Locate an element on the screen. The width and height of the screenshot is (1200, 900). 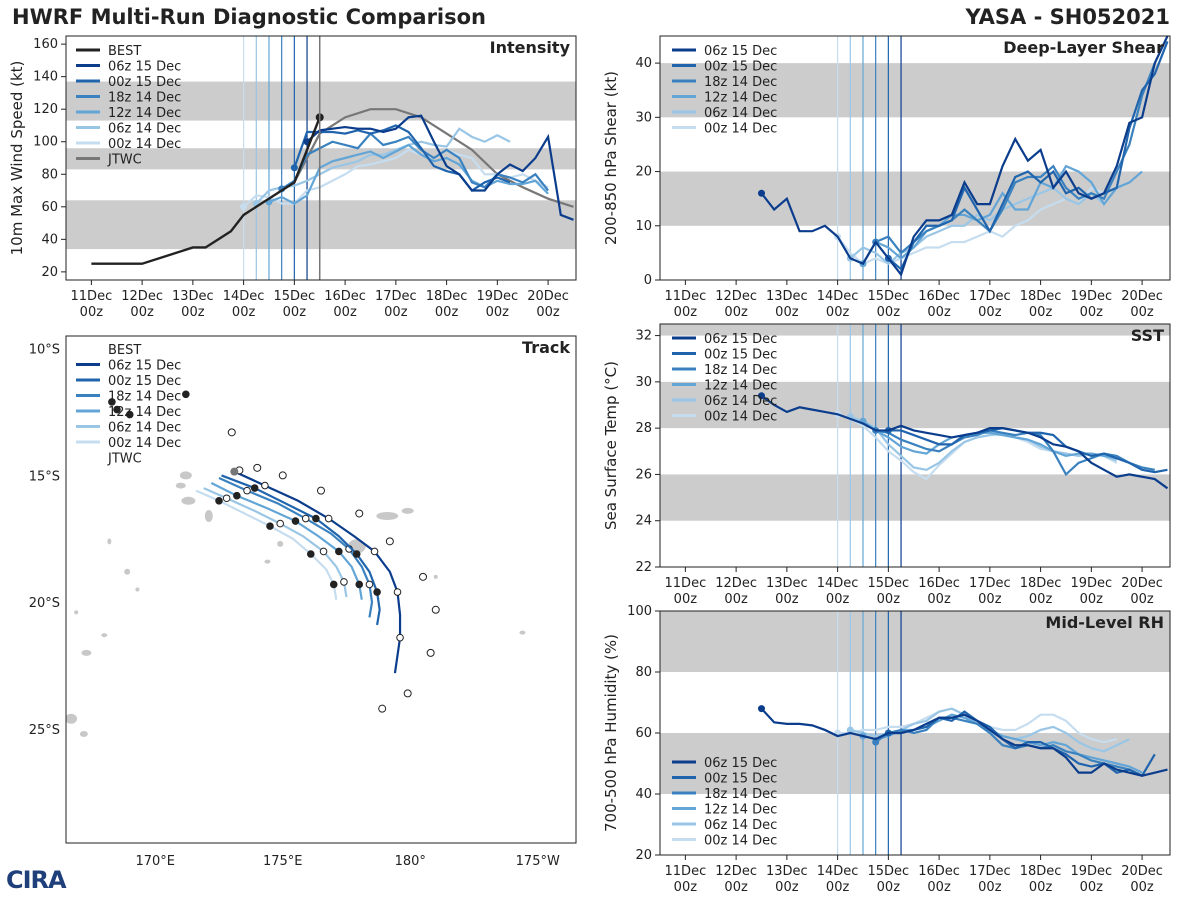
lon-label: 175°W is located at coordinates (538, 861).